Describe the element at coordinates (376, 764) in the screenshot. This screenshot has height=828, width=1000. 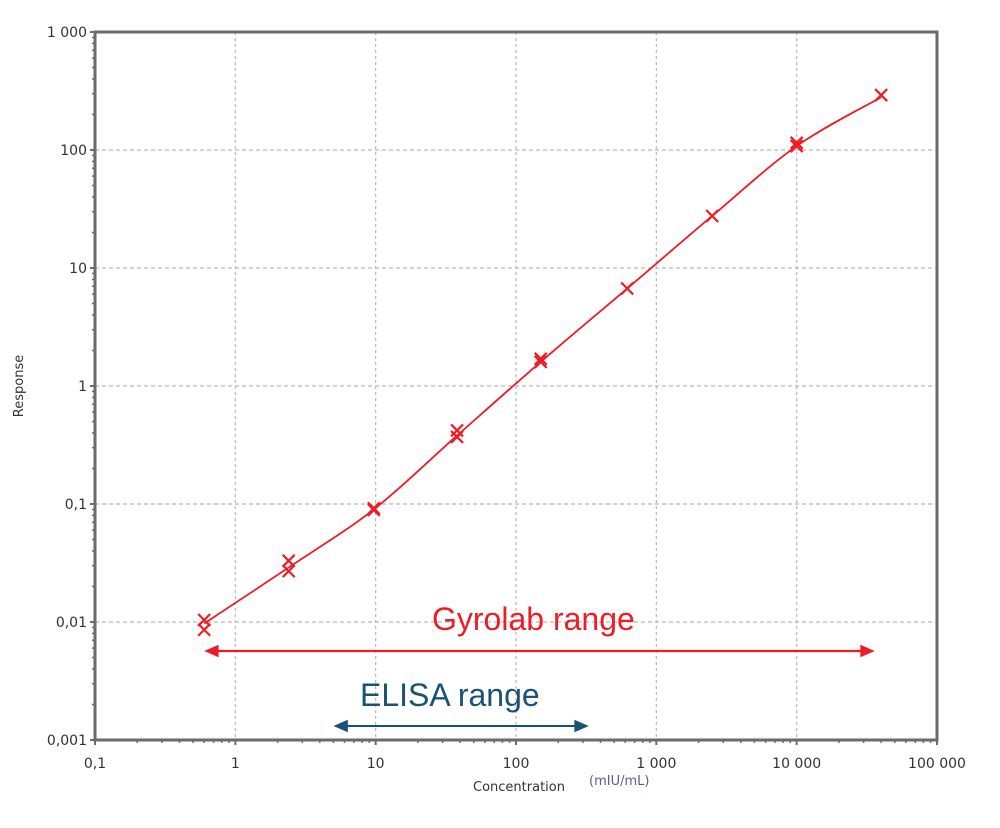
I see `x-tick-label: 10` at that location.